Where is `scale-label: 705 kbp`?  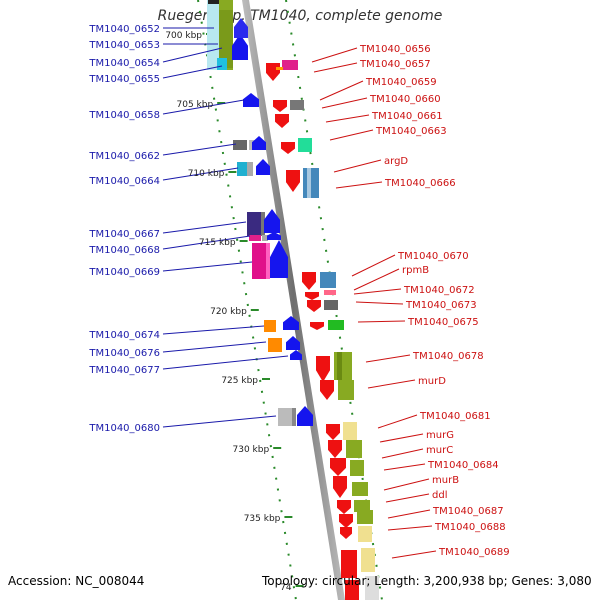
scale-label: 705 kbp is located at coordinates (195, 105).